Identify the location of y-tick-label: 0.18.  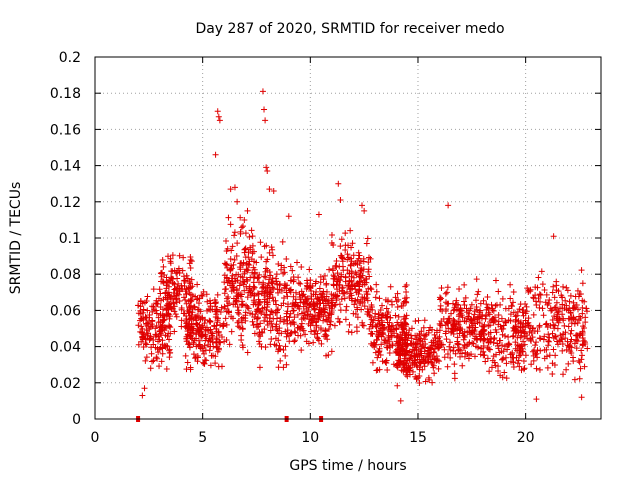
(65, 94).